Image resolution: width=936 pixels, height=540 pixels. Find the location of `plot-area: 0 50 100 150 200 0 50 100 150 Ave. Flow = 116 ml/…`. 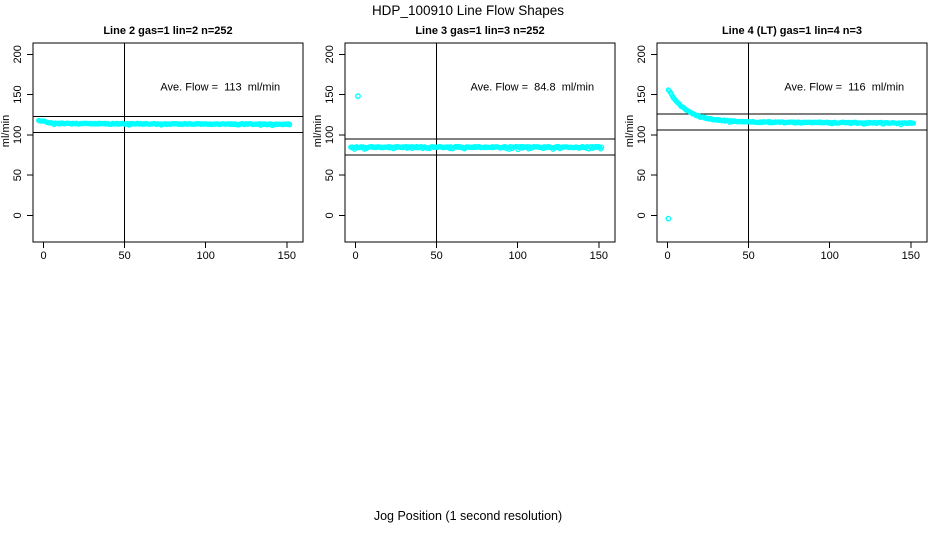

plot-area: 0 50 100 150 200 0 50 100 150 Ave. Flow = 116 ml/… is located at coordinates (782, 152).